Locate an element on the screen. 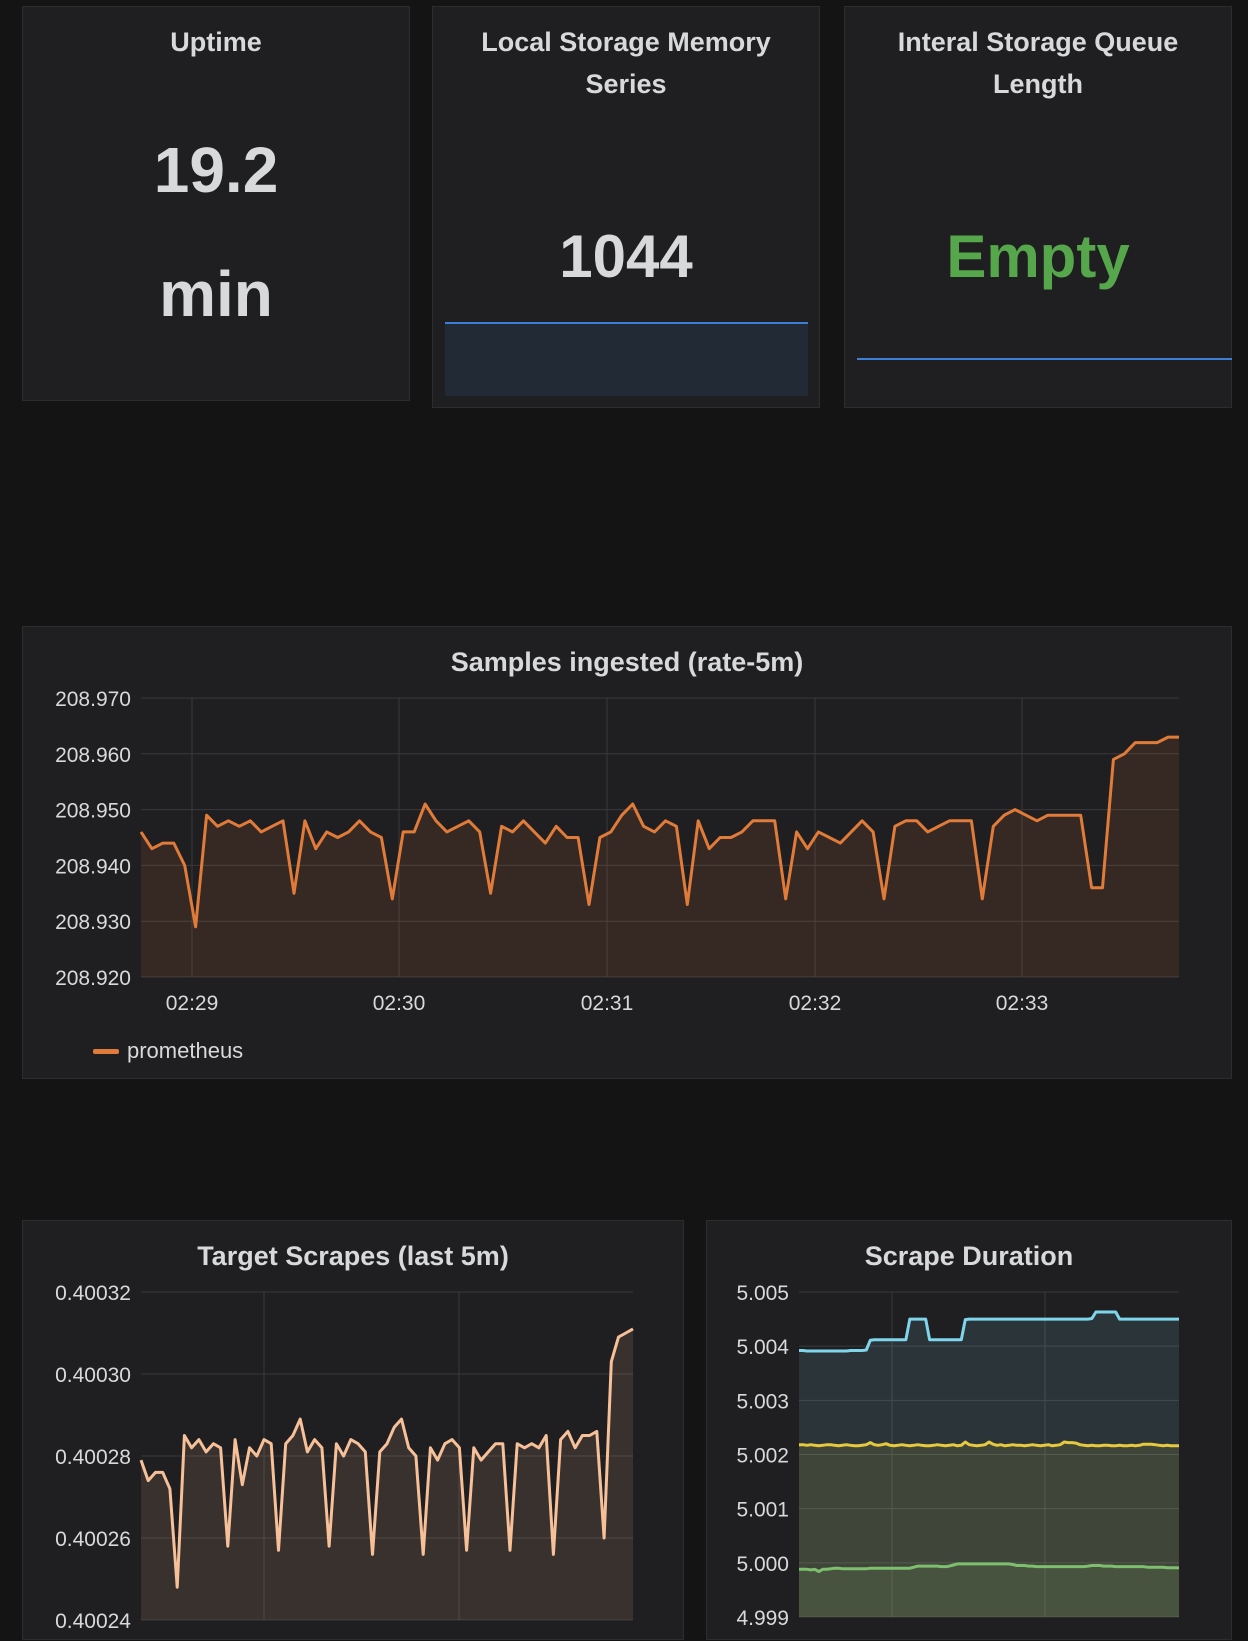  y-tick-label: 5.005 is located at coordinates (762, 1293).